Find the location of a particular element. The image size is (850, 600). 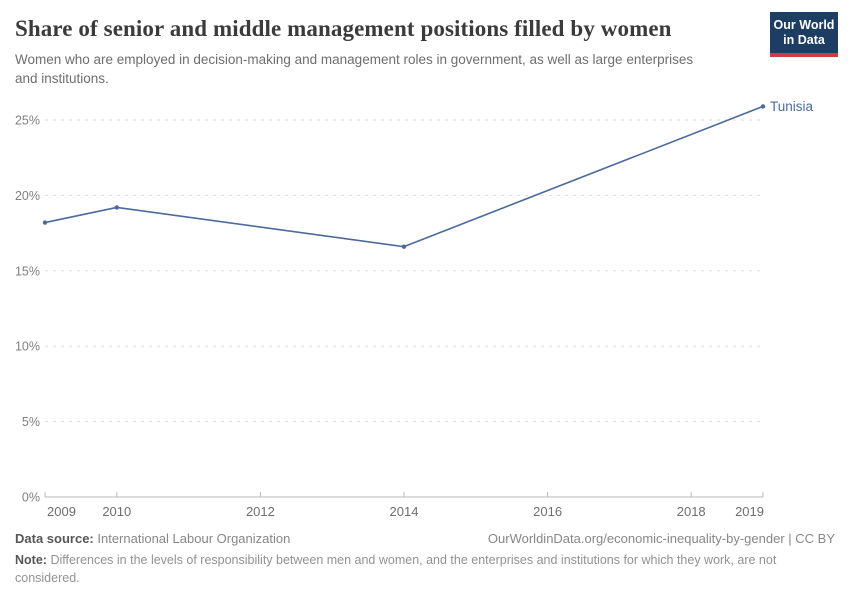

y-tick-label: 25% is located at coordinates (27, 121).